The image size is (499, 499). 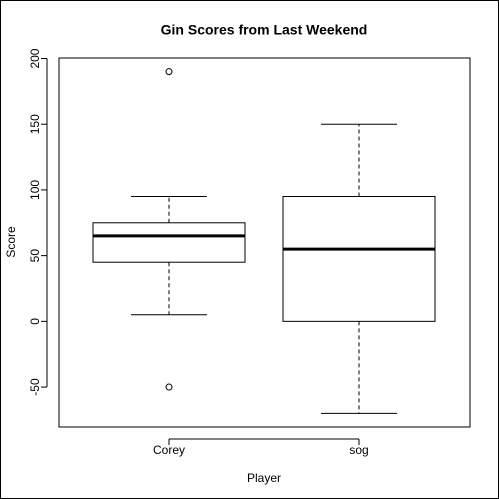 I want to click on y-axis-label: Score, so click(x=11, y=242).